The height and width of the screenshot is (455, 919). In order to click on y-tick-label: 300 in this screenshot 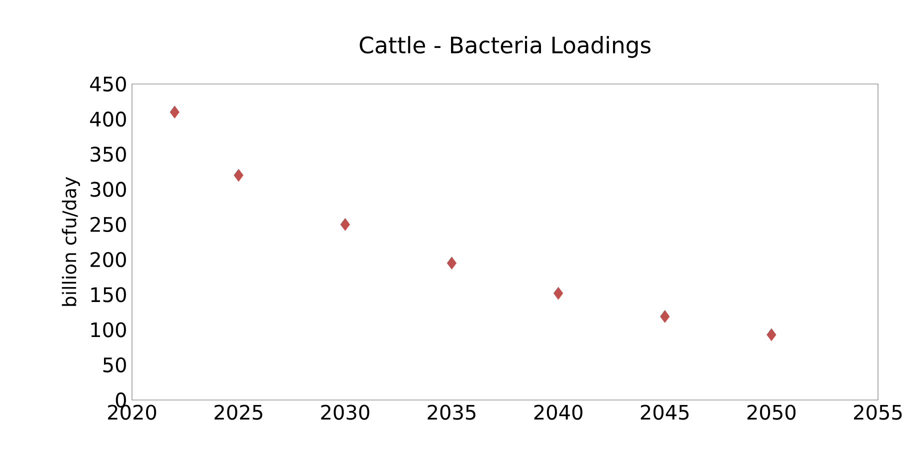, I will do `click(108, 189)`.